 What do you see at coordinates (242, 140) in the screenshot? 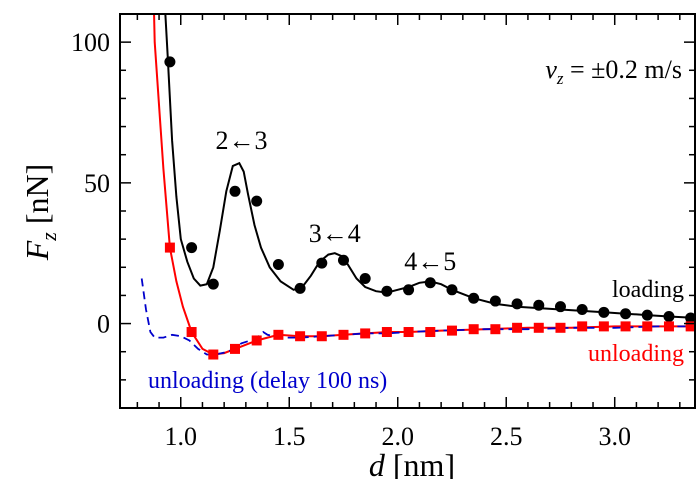
I see `peak-annotation: 2←3` at bounding box center [242, 140].